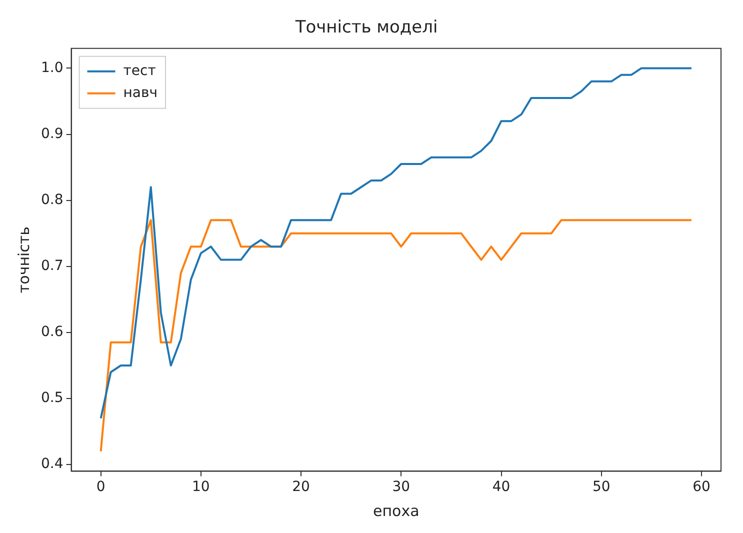  What do you see at coordinates (52, 134) in the screenshot?
I see `y-tick-label: 0.9` at bounding box center [52, 134].